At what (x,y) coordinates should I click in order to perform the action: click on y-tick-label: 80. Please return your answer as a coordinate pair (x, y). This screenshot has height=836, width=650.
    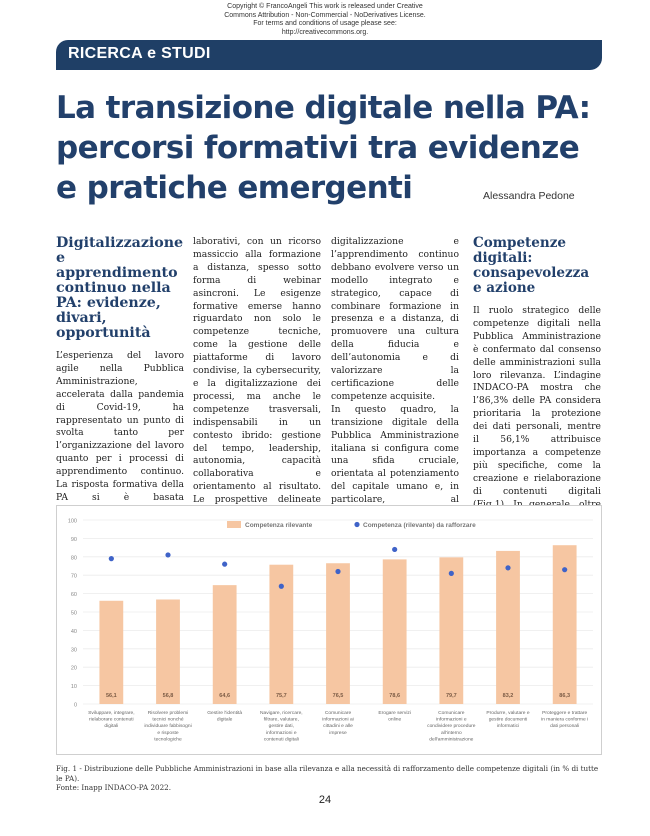
    Looking at the image, I should click on (74, 558).